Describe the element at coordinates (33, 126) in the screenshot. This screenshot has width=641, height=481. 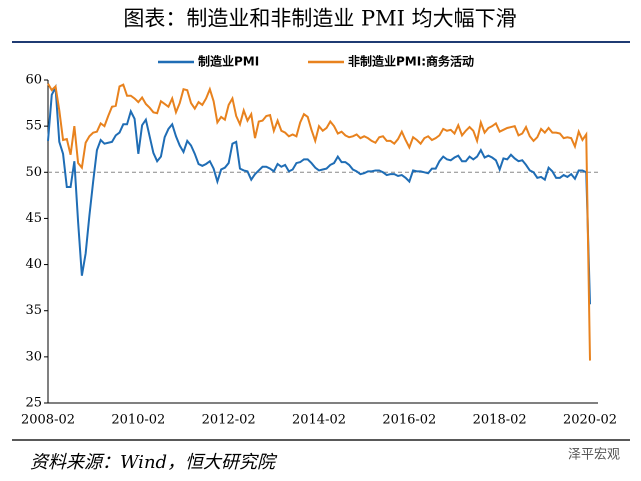
I see `y-tick-label: 55` at that location.